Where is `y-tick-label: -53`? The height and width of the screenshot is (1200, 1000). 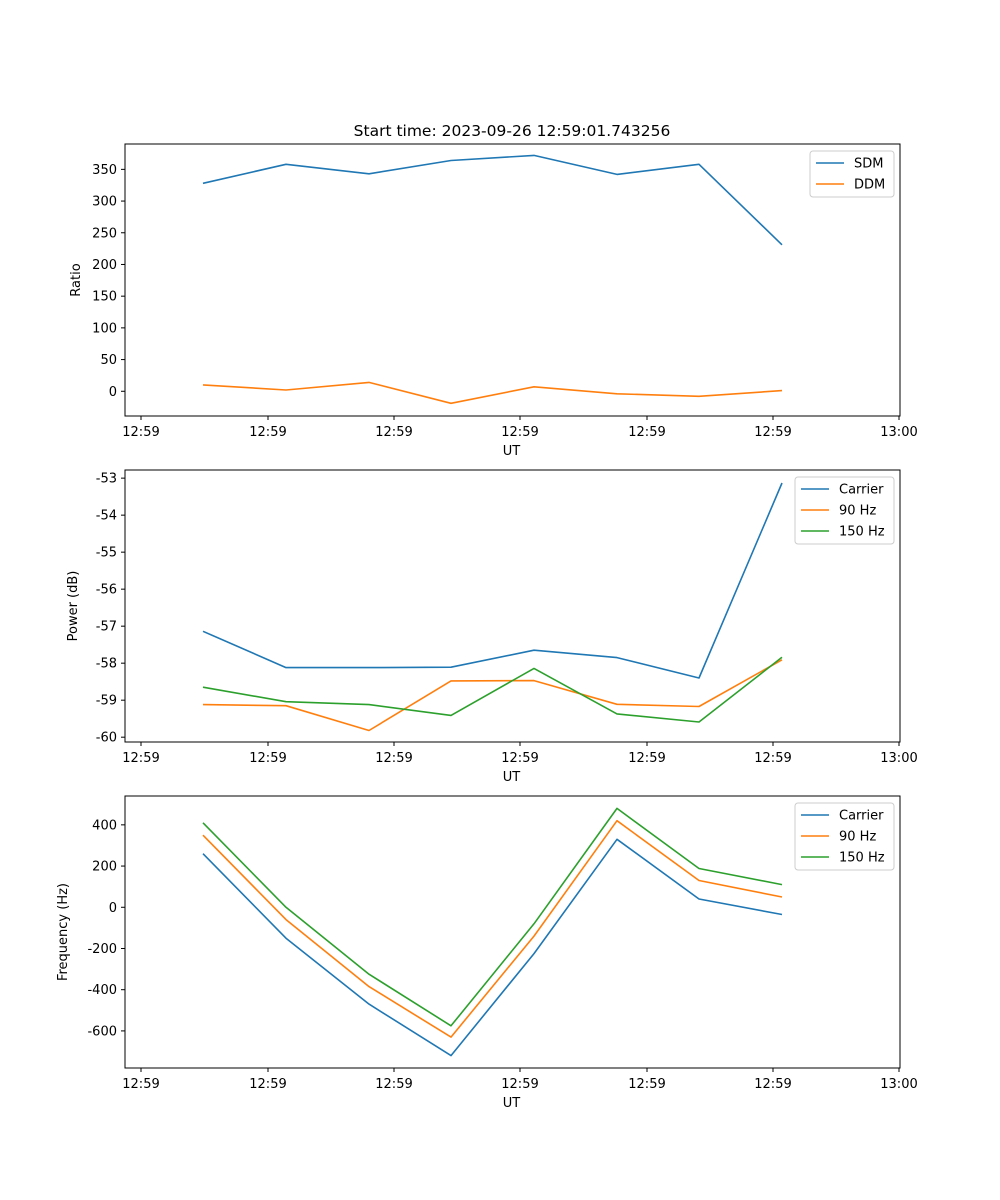 y-tick-label: -53 is located at coordinates (106, 479).